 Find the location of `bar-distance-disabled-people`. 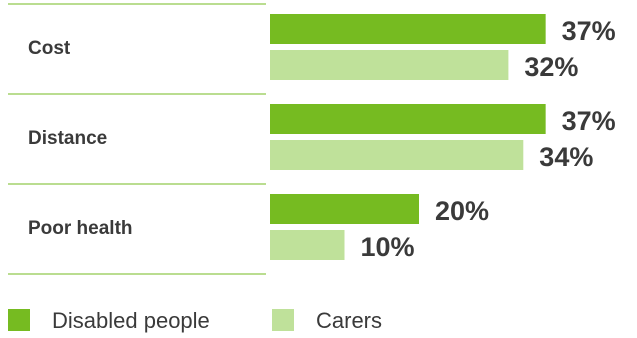

bar-distance-disabled-people is located at coordinates (408, 119).